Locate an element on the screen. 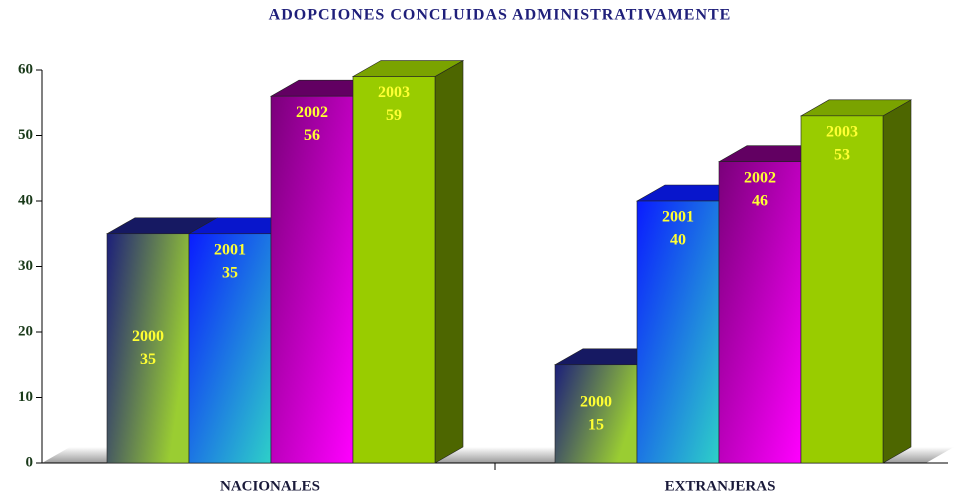 This screenshot has width=954, height=495. x-tick-label: NACIONALES is located at coordinates (270, 486).